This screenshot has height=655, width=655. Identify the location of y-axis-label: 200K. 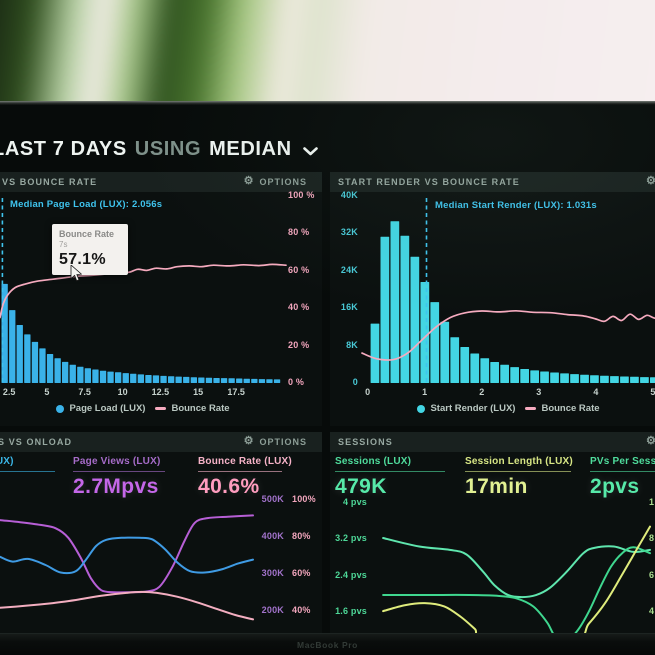
(272, 610).